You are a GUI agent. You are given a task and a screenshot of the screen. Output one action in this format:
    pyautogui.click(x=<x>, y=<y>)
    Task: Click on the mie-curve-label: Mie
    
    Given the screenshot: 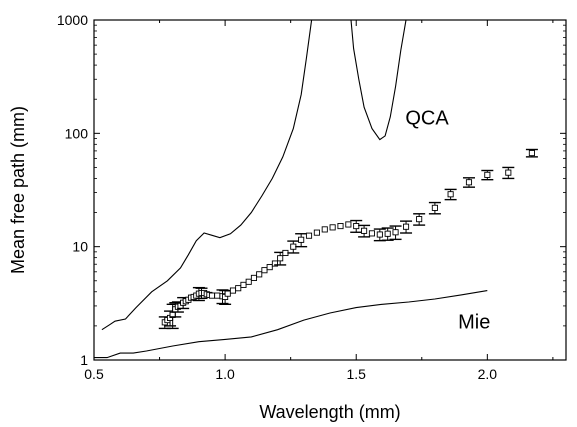 What is the action you would take?
    pyautogui.click(x=474, y=322)
    